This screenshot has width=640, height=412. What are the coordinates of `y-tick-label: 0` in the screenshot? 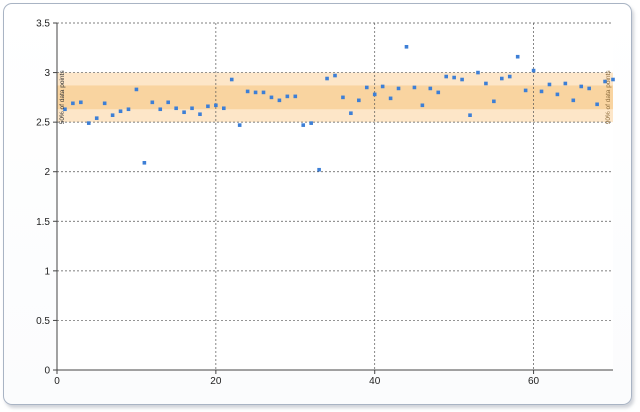 It's located at (47, 371).